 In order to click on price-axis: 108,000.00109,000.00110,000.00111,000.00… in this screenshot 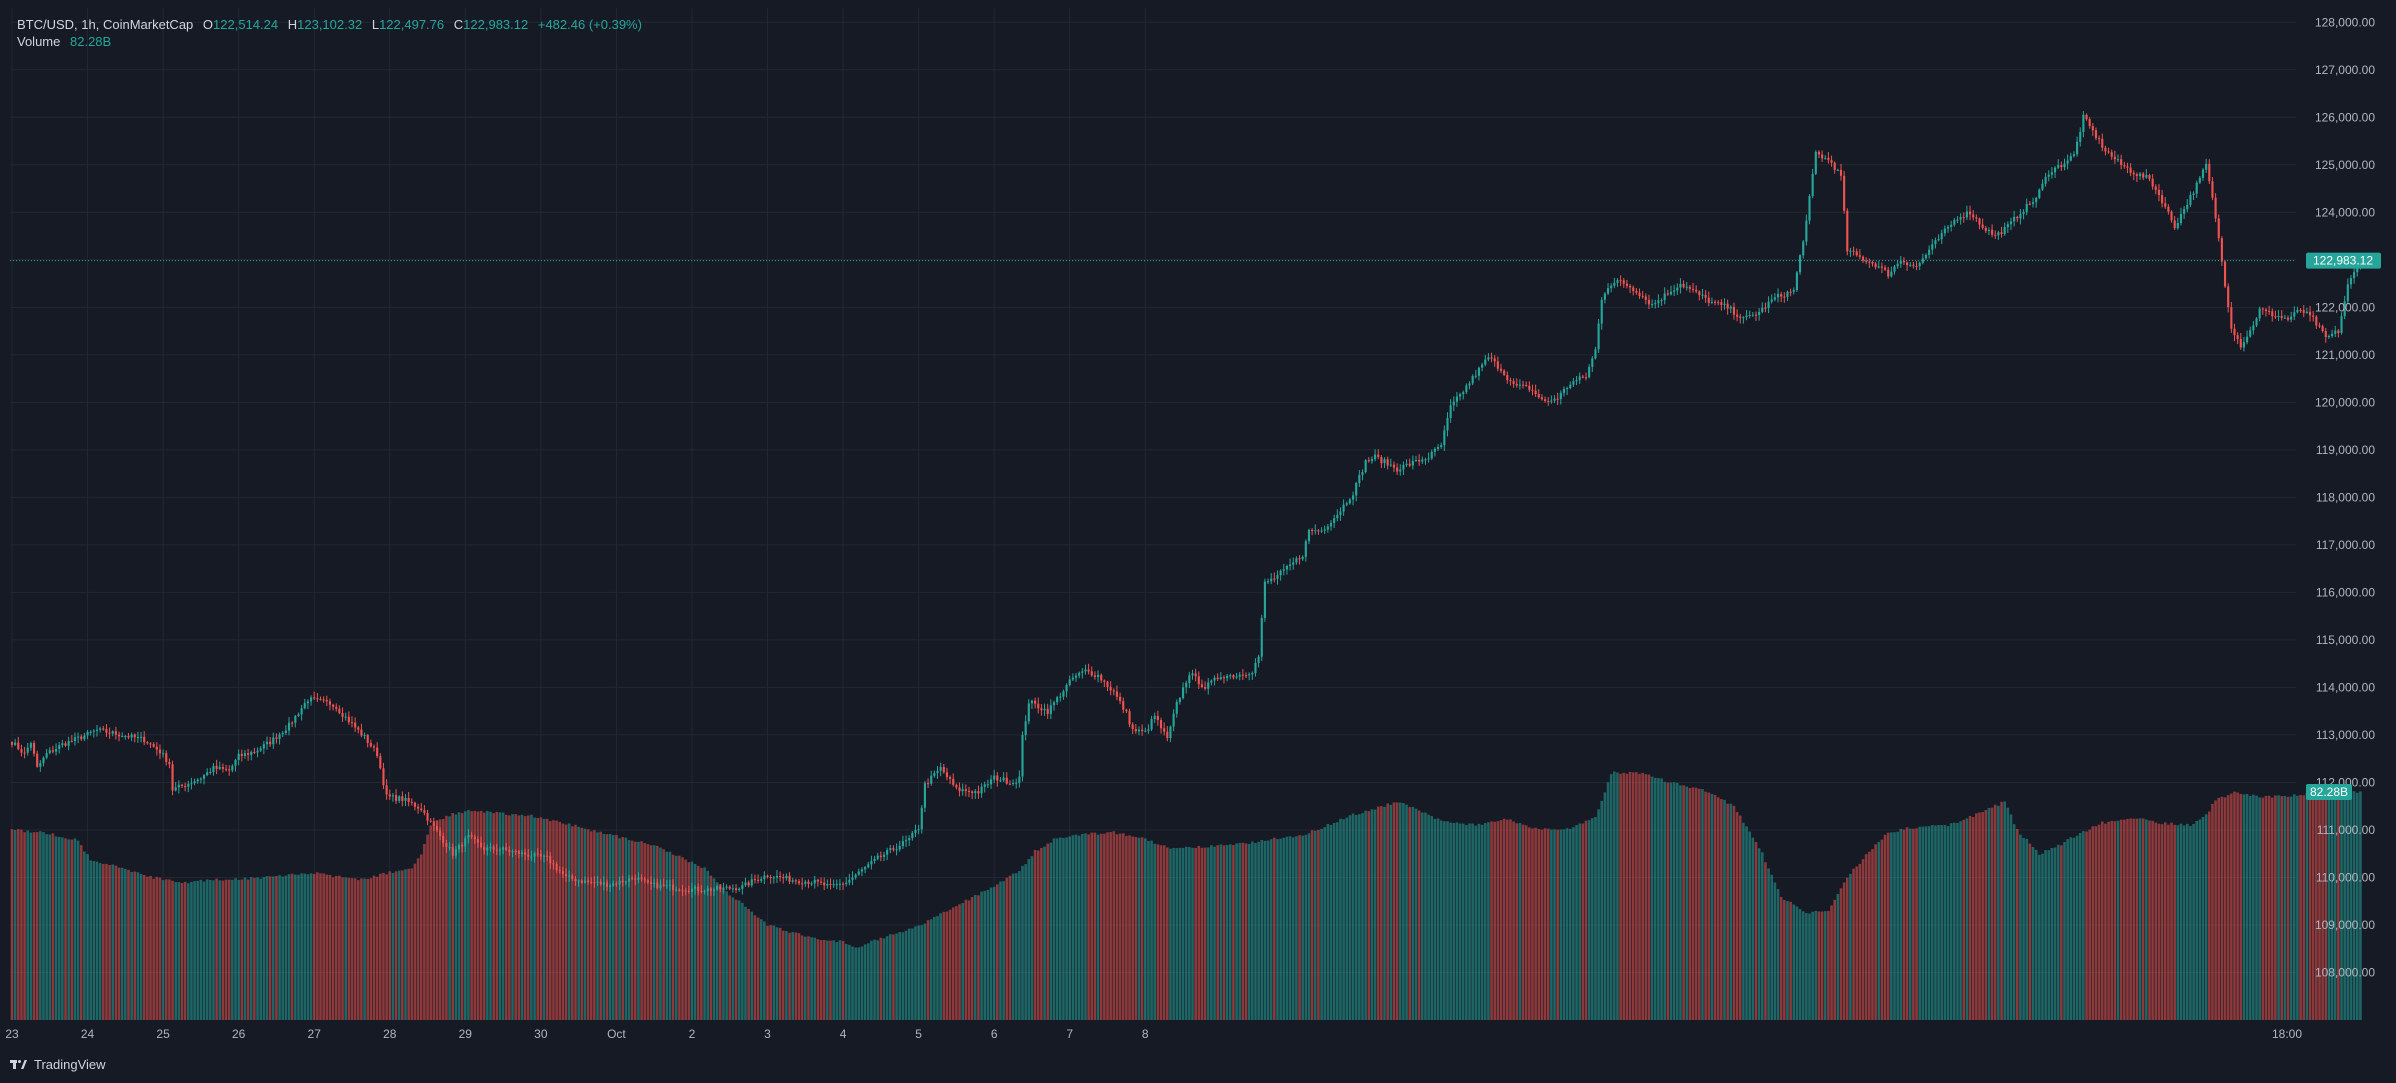, I will do `click(2345, 497)`.